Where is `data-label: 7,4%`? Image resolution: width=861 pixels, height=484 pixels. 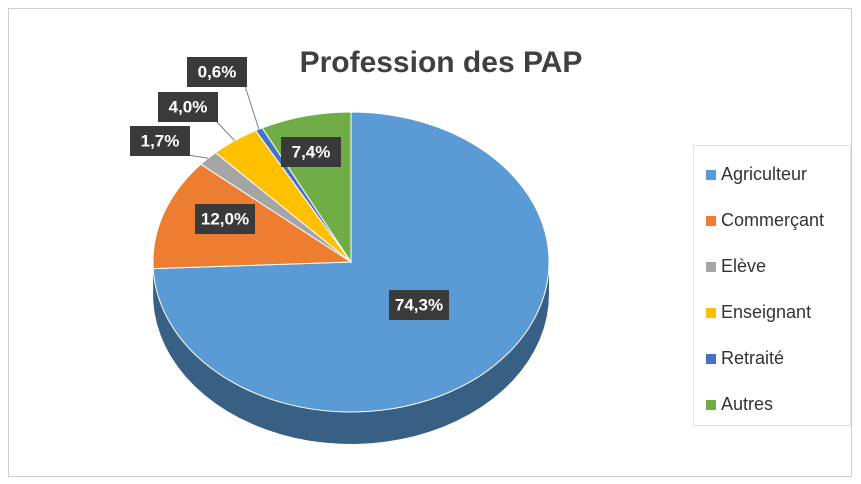
data-label: 7,4% is located at coordinates (311, 151).